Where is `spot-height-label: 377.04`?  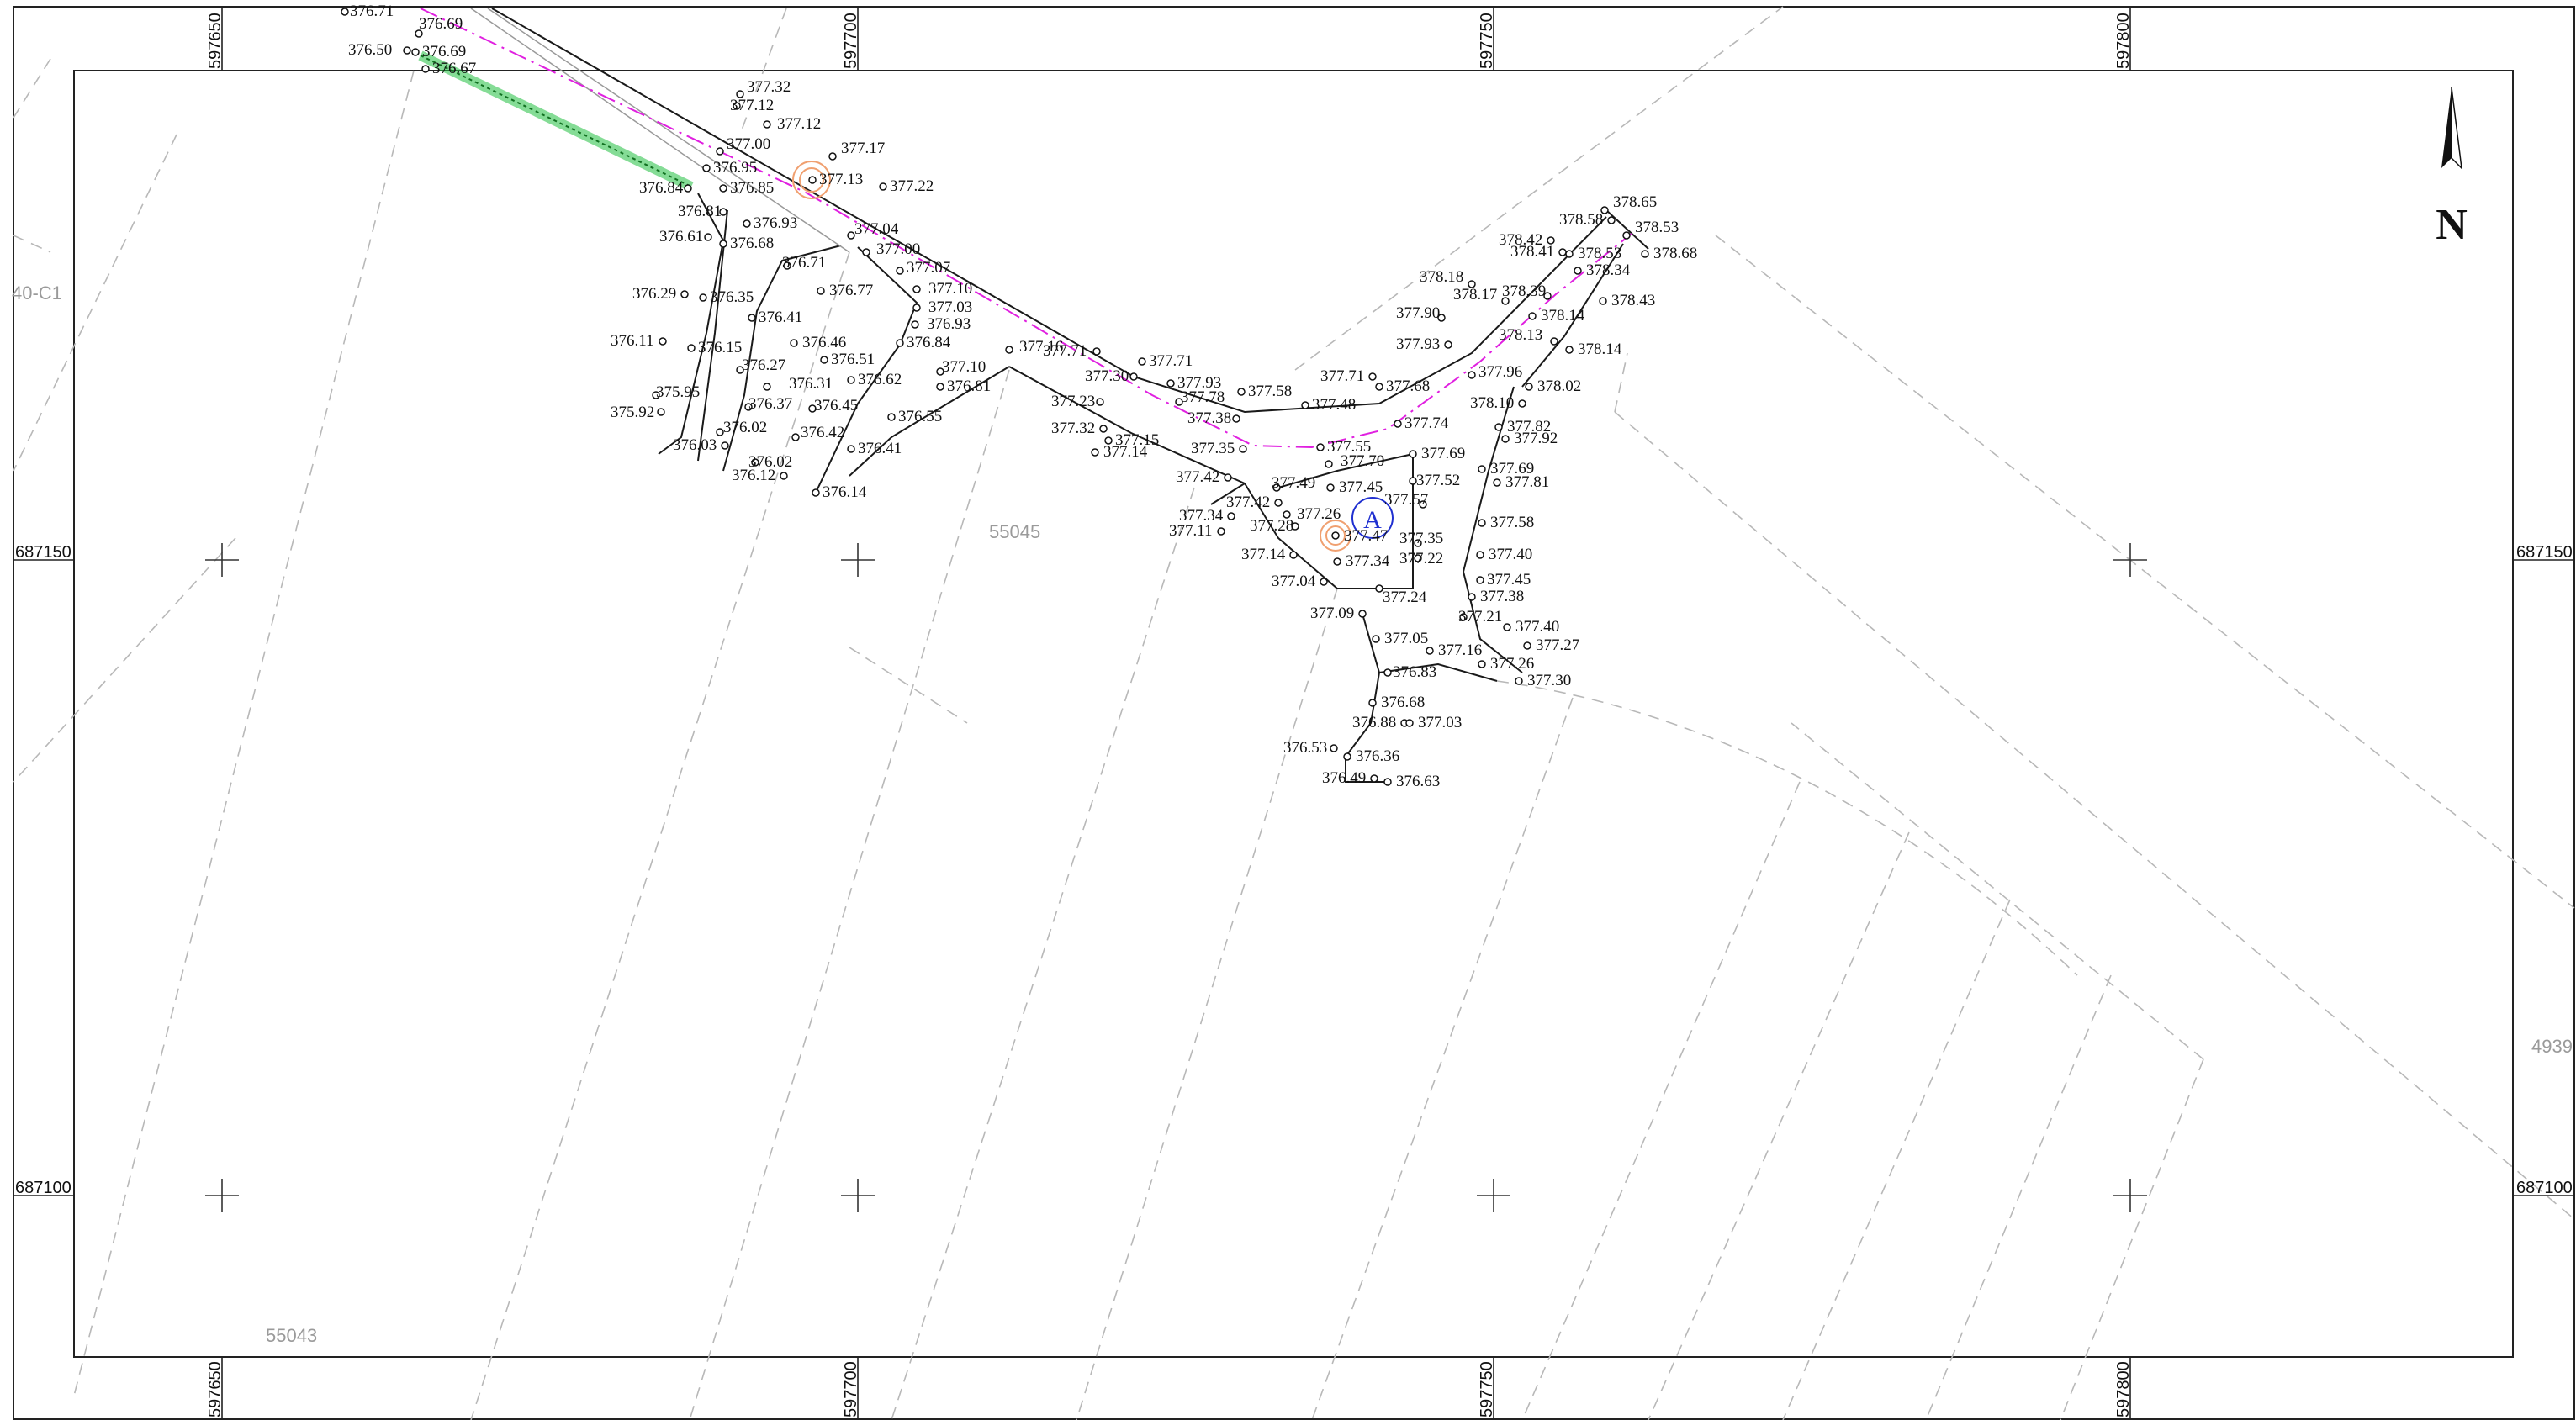
spot-height-label: 377.04 is located at coordinates (876, 229).